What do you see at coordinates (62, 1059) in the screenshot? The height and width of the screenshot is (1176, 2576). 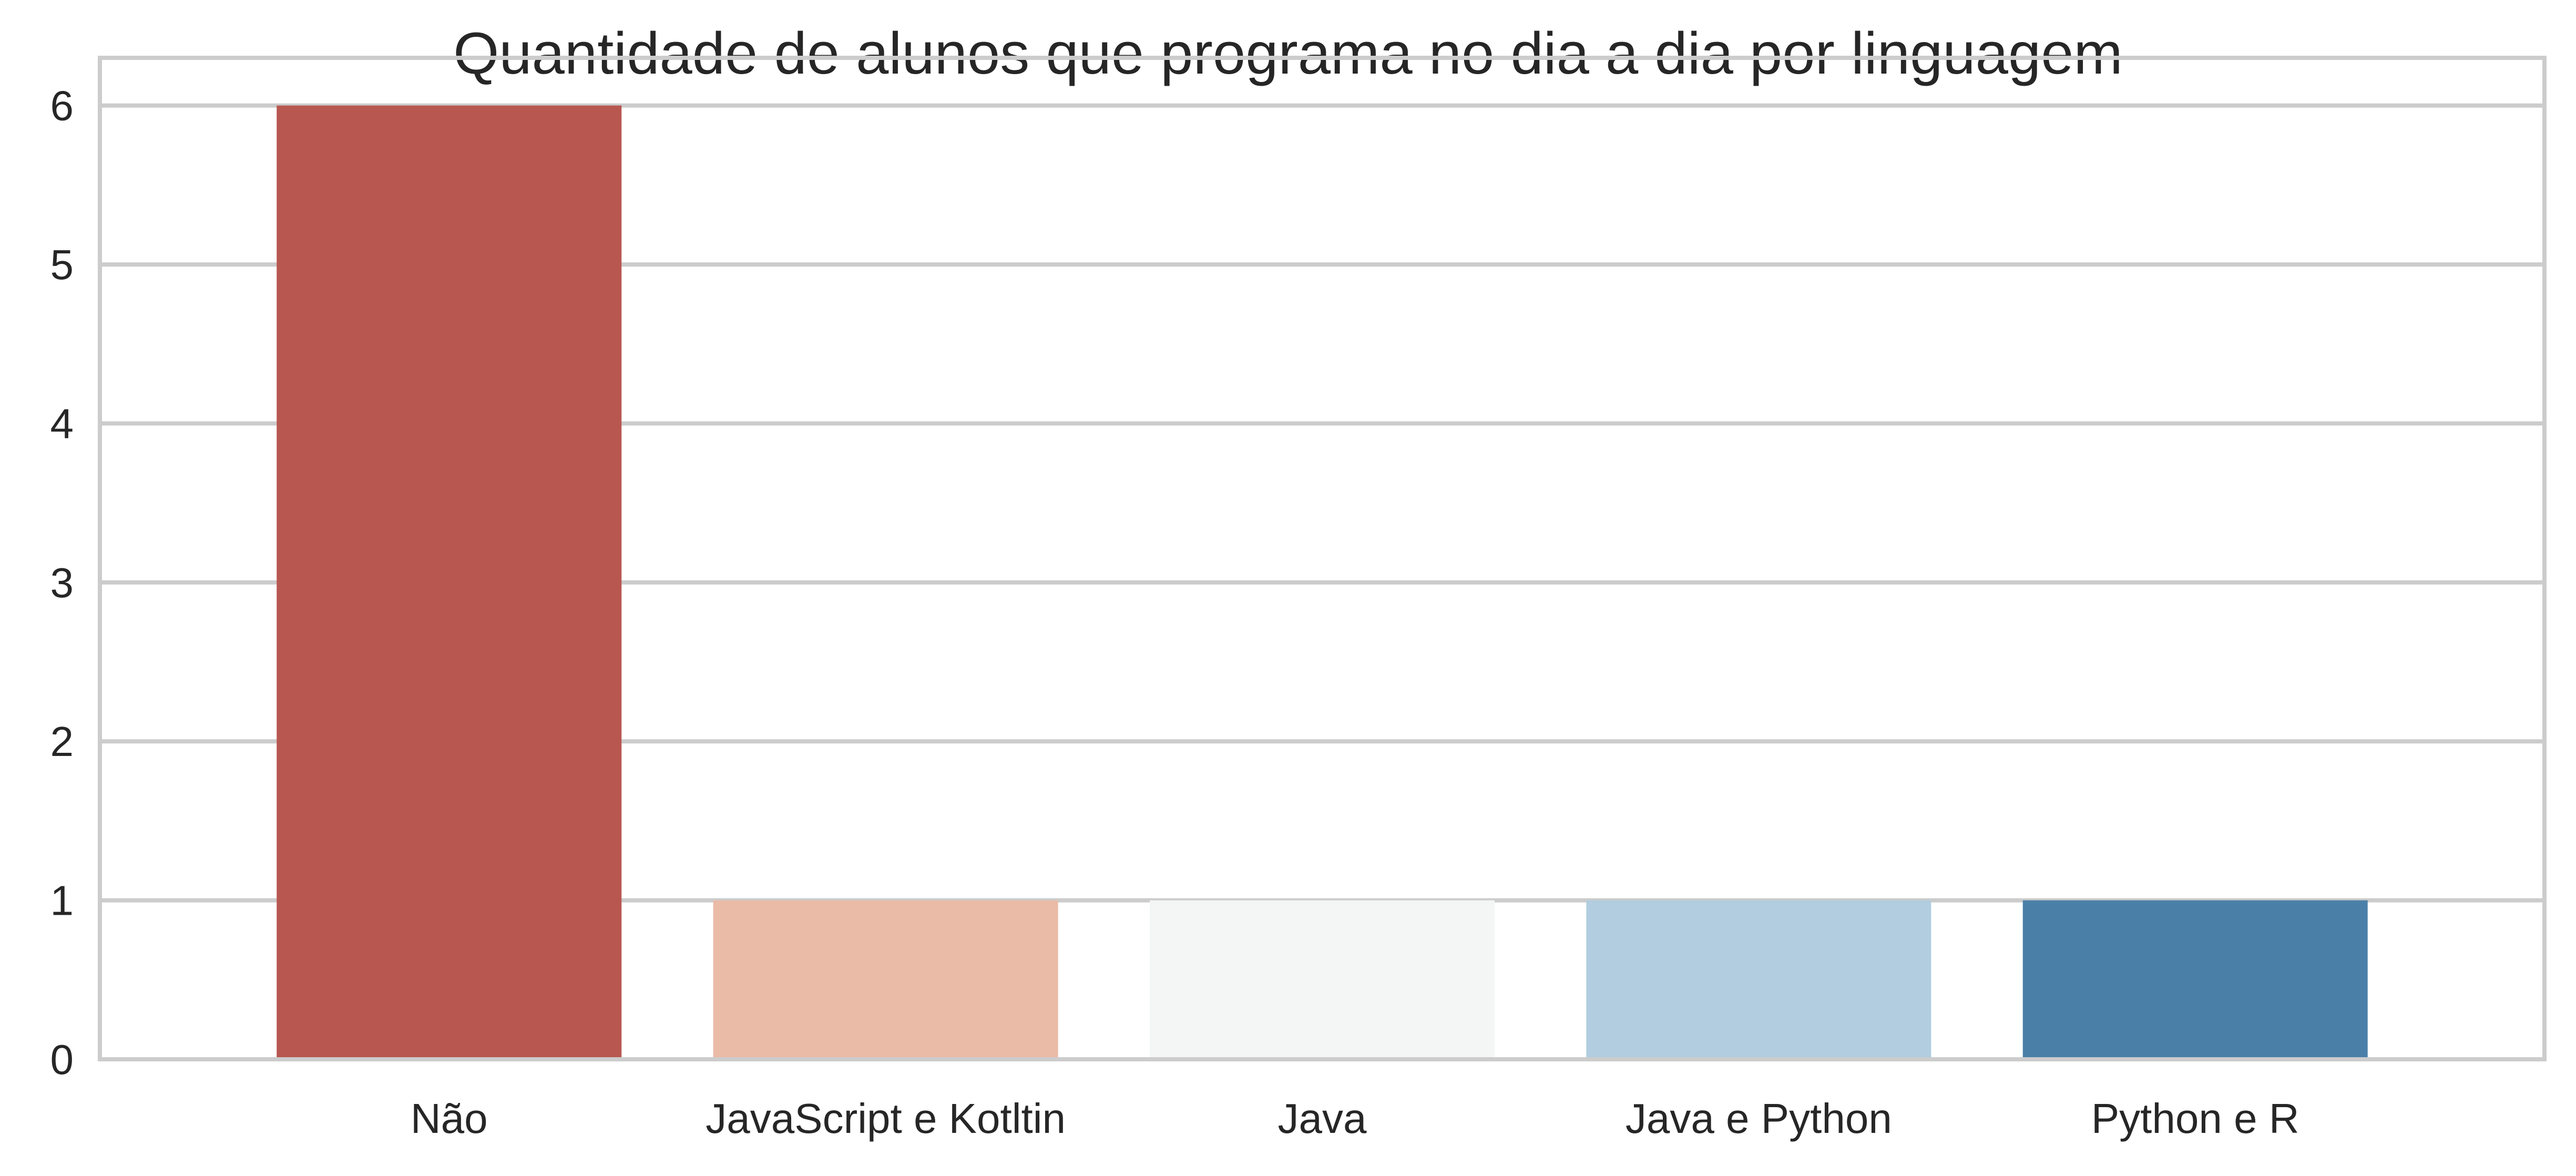 I see `y-tick-label: 0` at bounding box center [62, 1059].